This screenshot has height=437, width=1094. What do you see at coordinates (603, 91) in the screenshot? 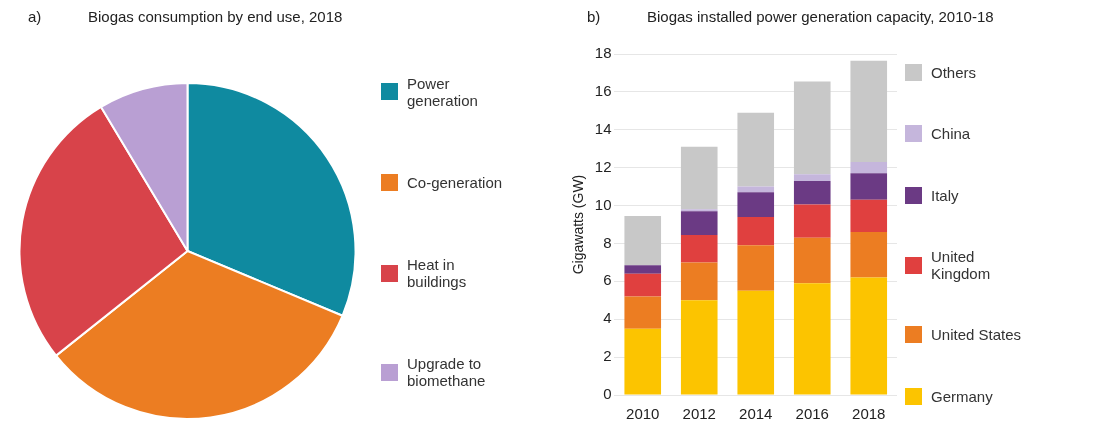
I see `y-tick-label: 16` at bounding box center [603, 91].